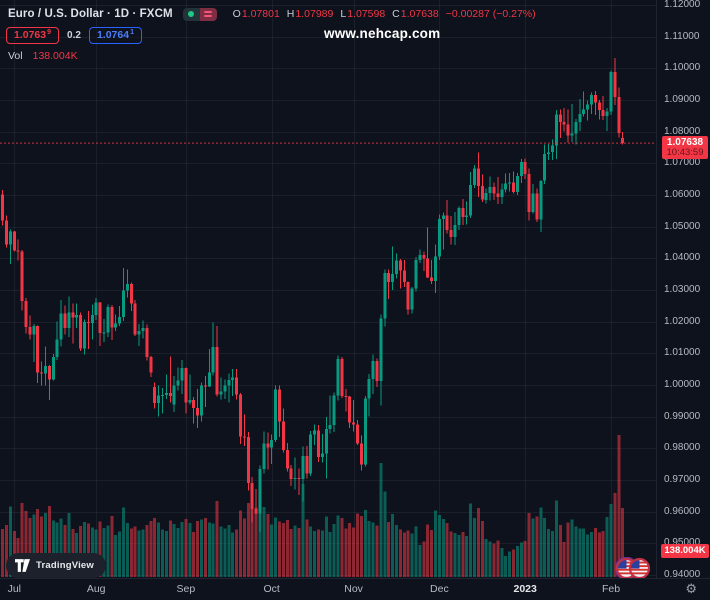 The width and height of the screenshot is (710, 600). I want to click on price-axis-label: 1.03000, so click(682, 289).